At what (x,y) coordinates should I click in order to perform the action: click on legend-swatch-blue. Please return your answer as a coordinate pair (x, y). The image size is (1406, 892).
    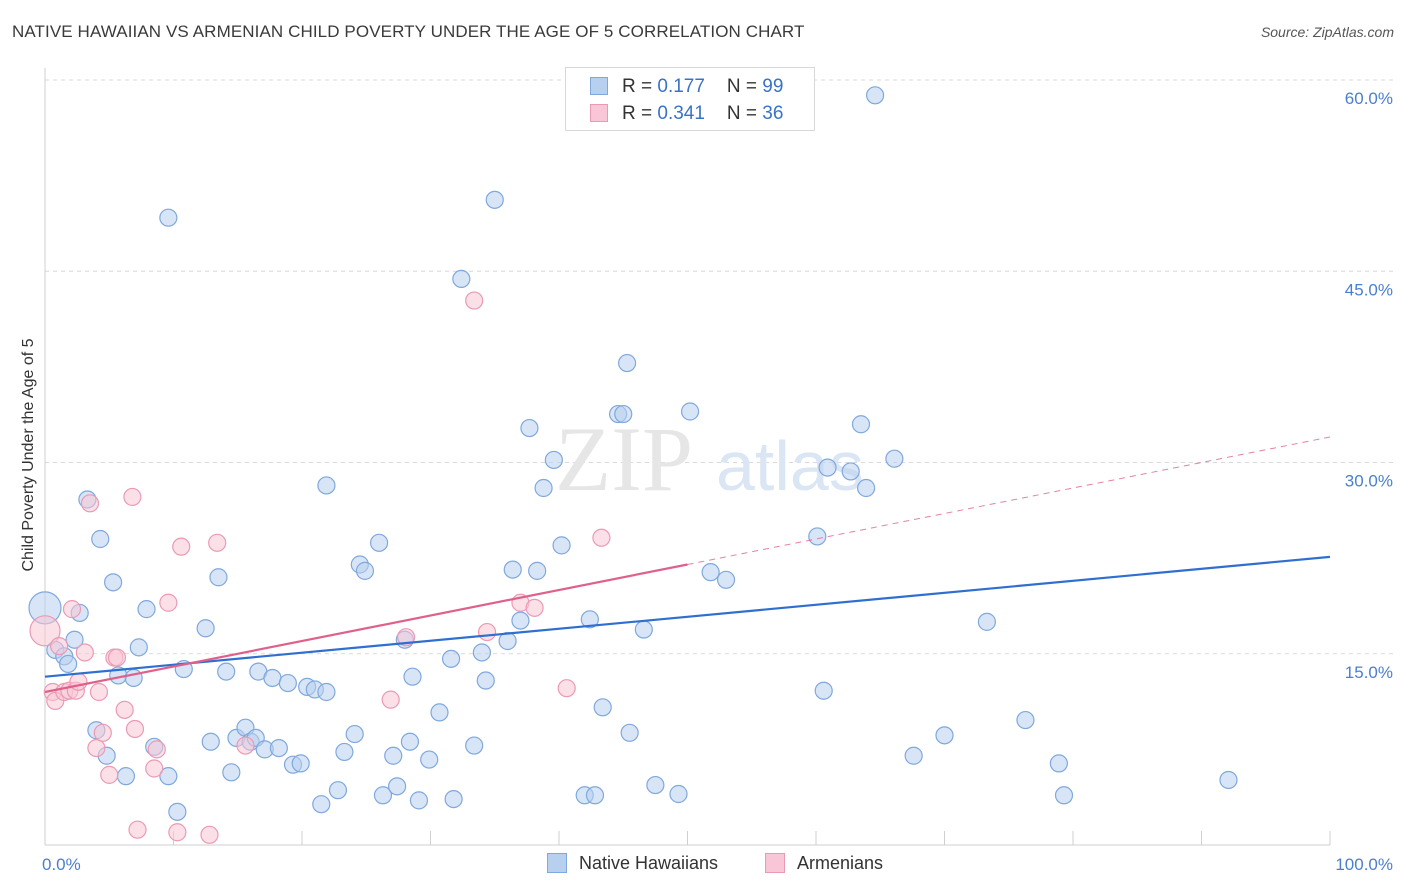
    Looking at the image, I should click on (599, 86).